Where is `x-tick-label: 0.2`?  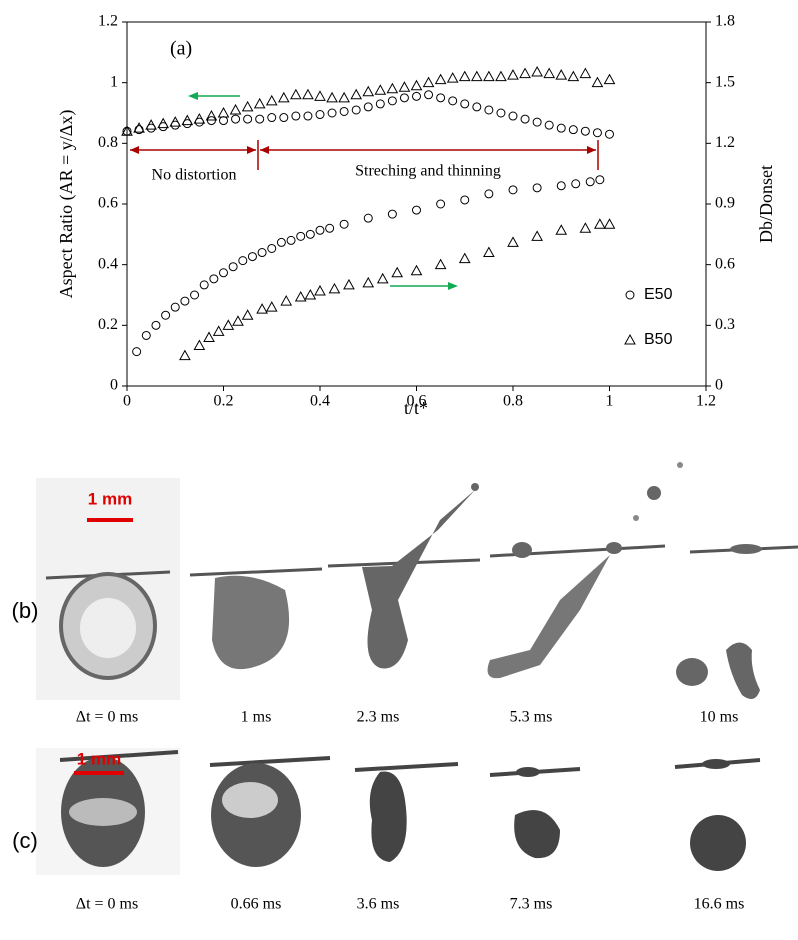 x-tick-label: 0.2 is located at coordinates (224, 401).